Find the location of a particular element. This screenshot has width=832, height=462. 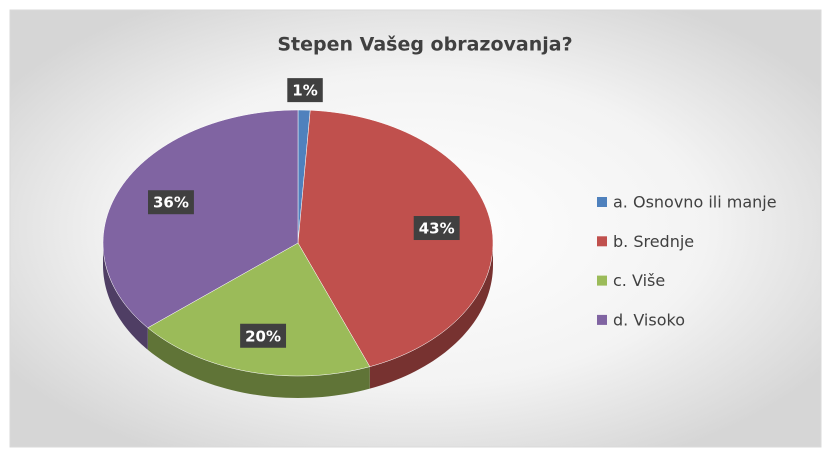

legend-label: b. Srednje is located at coordinates (653, 241).